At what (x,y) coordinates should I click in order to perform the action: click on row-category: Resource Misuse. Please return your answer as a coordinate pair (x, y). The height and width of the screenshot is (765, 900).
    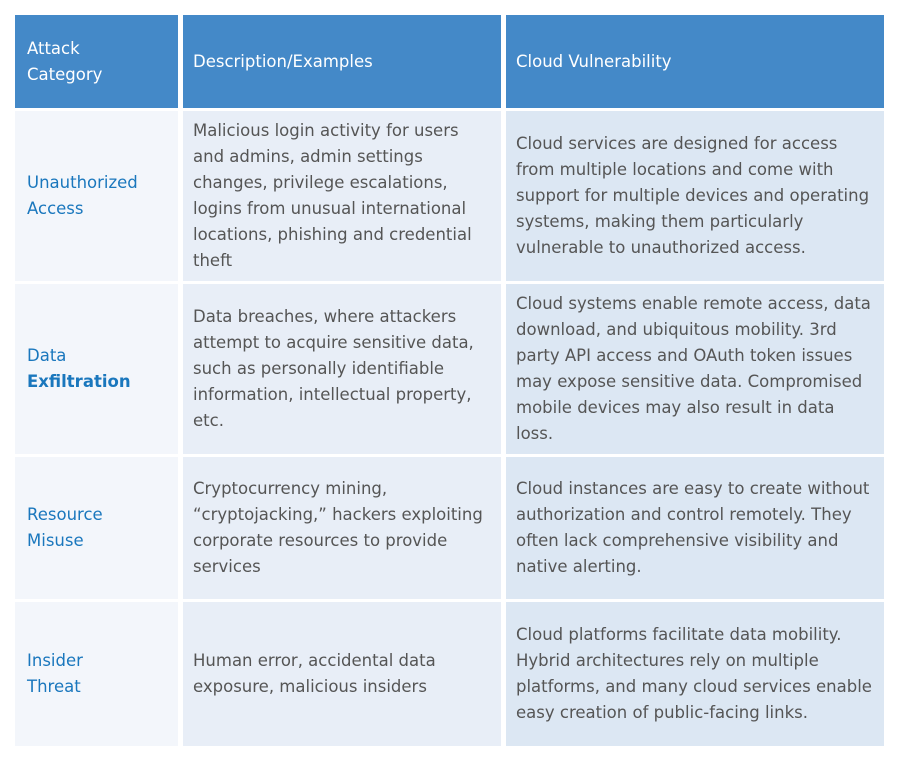
    Looking at the image, I should click on (96, 528).